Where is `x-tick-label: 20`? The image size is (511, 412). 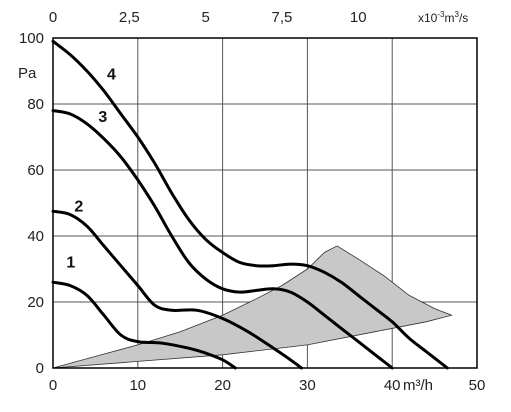
x-tick-label: 20 is located at coordinates (222, 385).